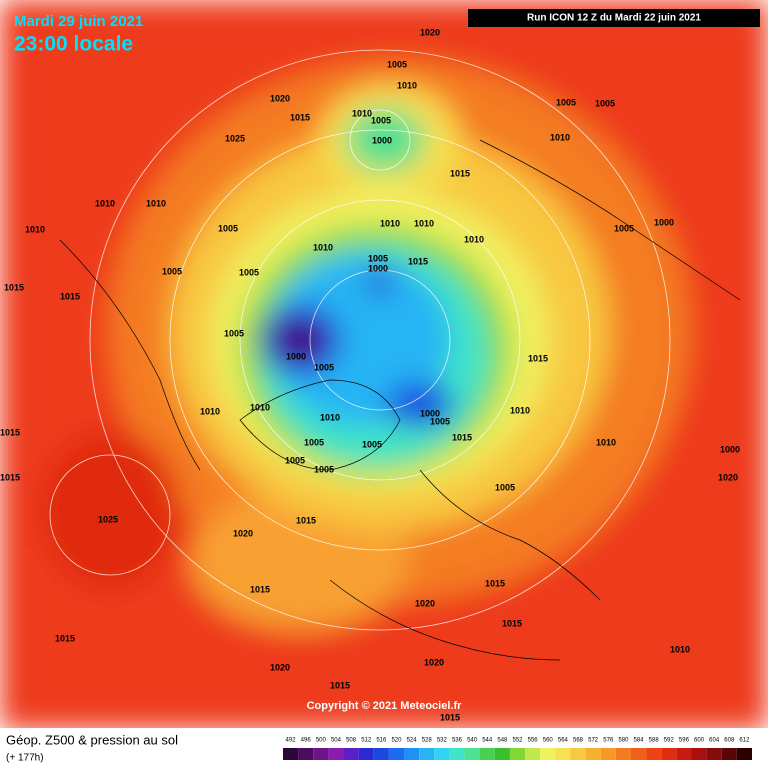  I want to click on scale-label: 608, so click(729, 741).